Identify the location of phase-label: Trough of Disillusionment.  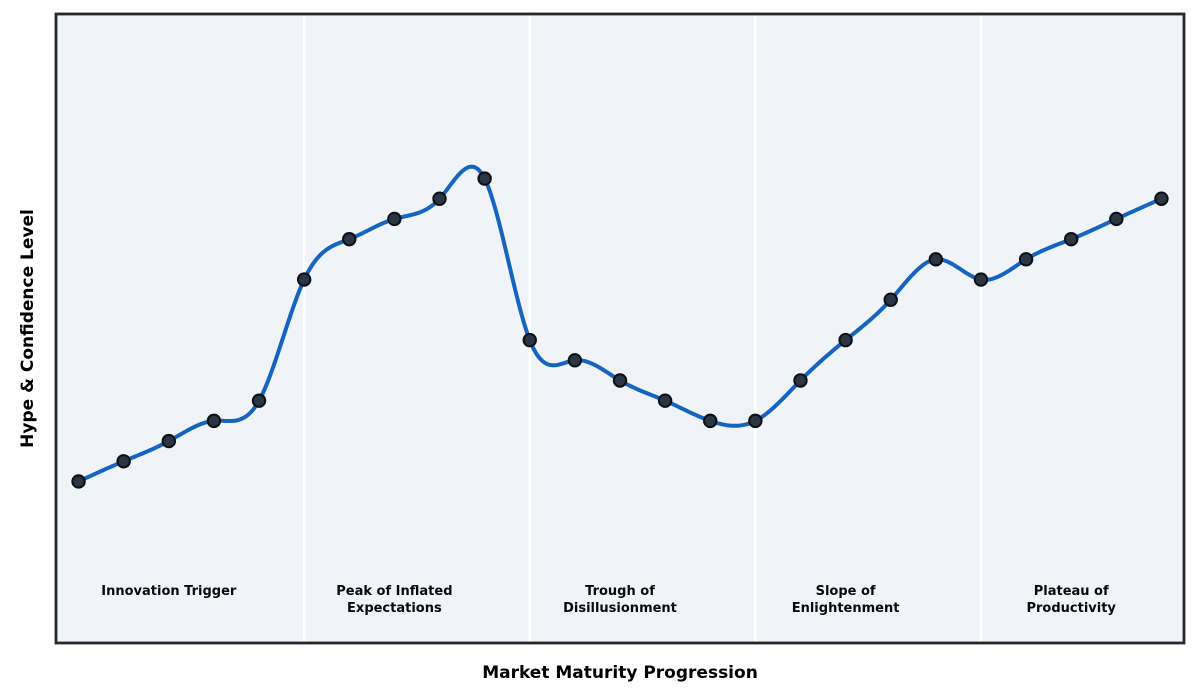
(620, 600).